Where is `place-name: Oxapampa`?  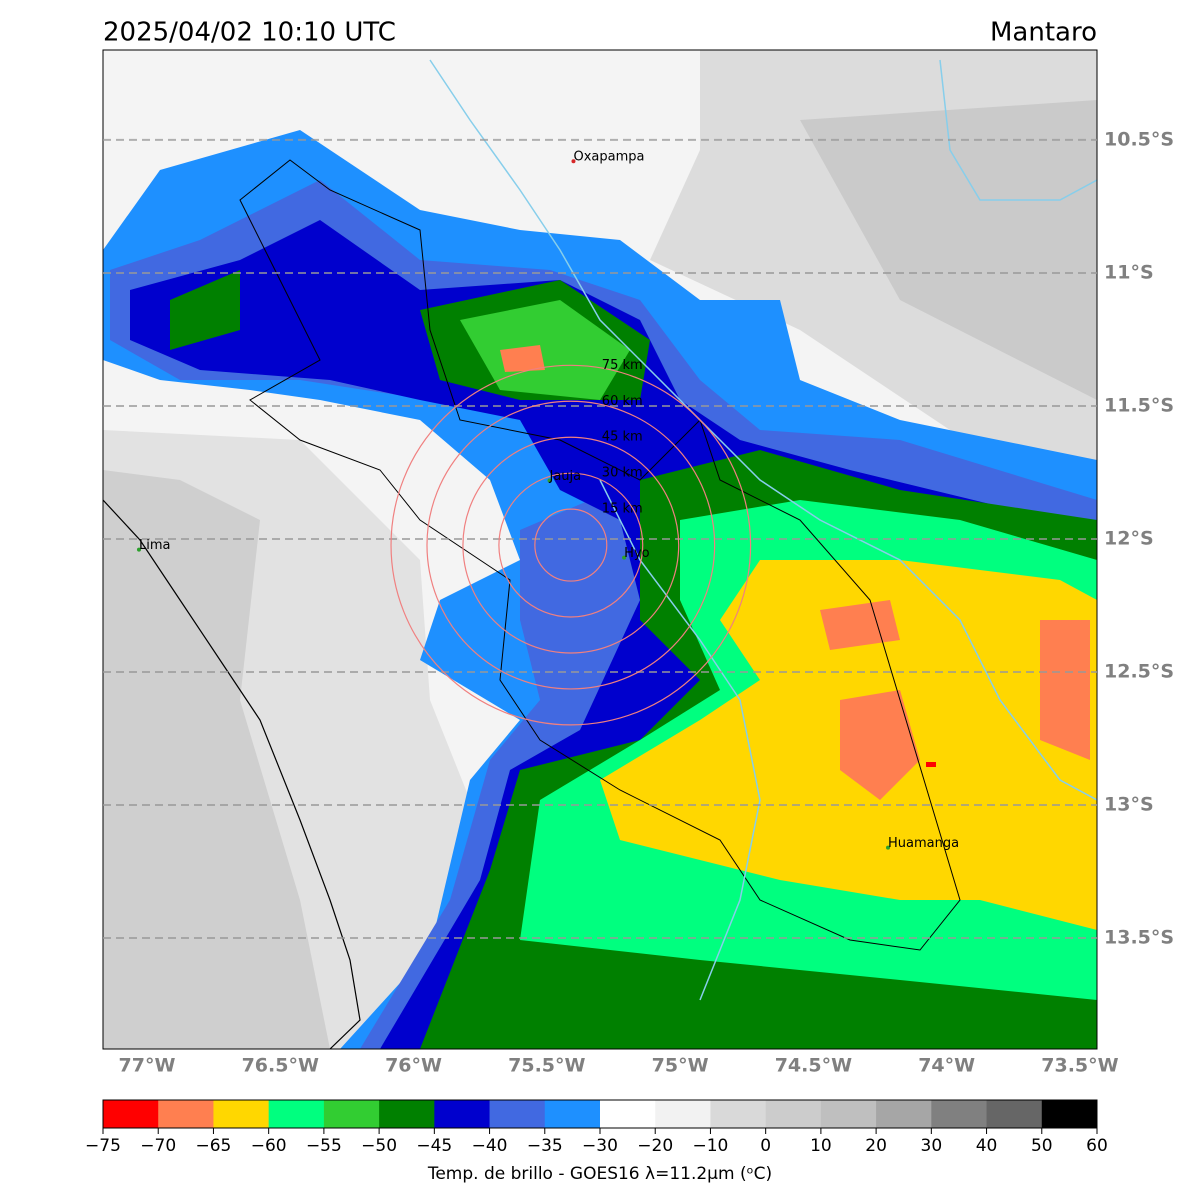
place-name: Oxapampa is located at coordinates (608, 157).